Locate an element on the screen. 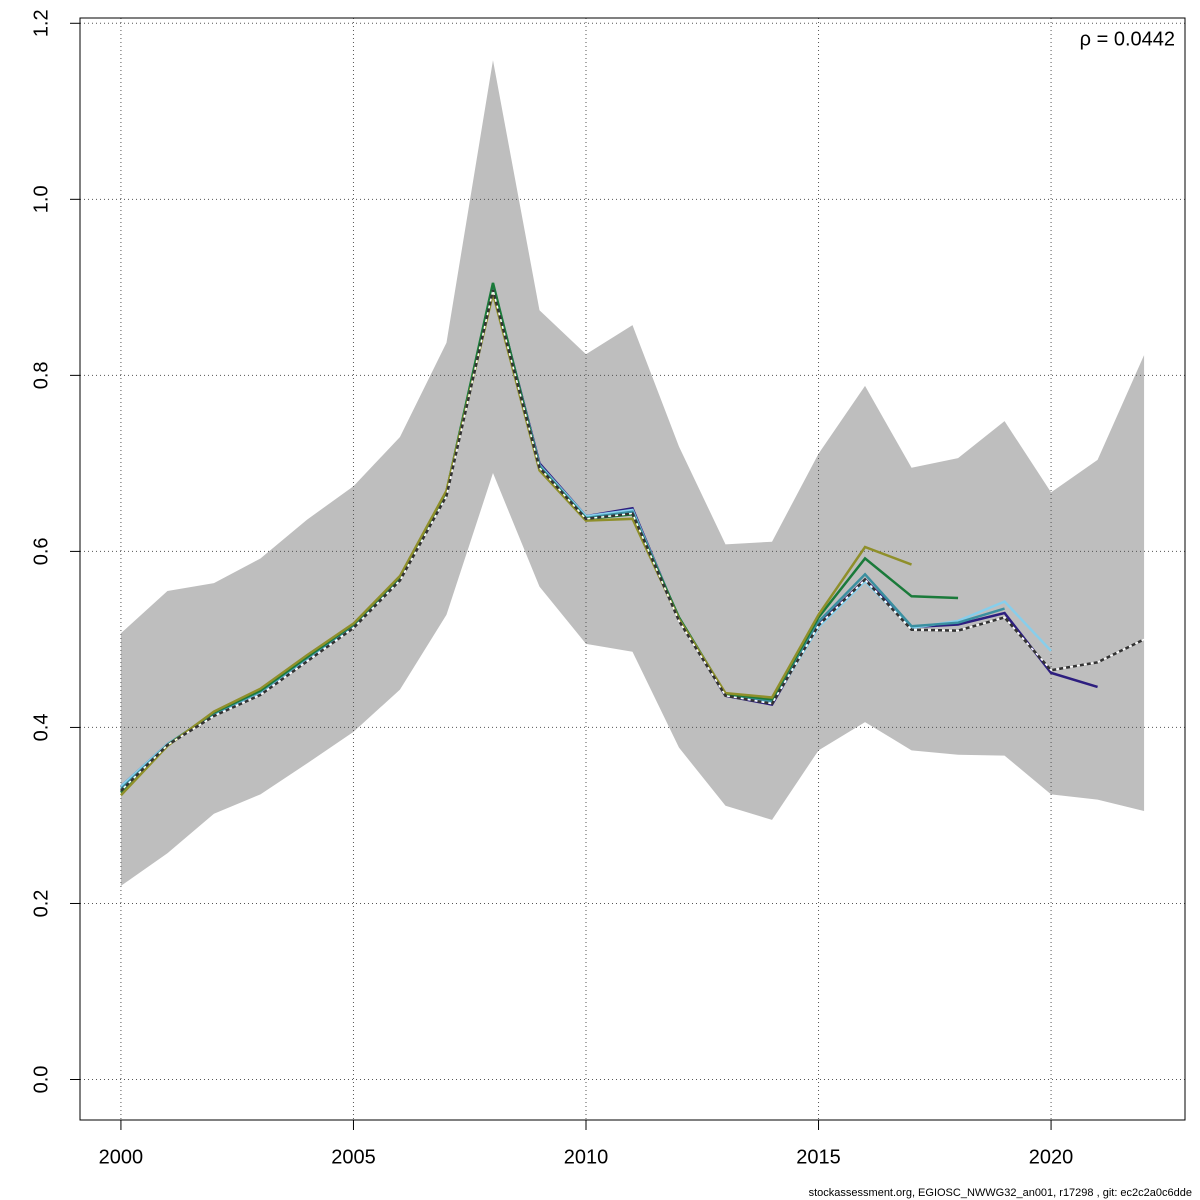 The image size is (1200, 1200). x-tick-label: 2020 is located at coordinates (1051, 1157).